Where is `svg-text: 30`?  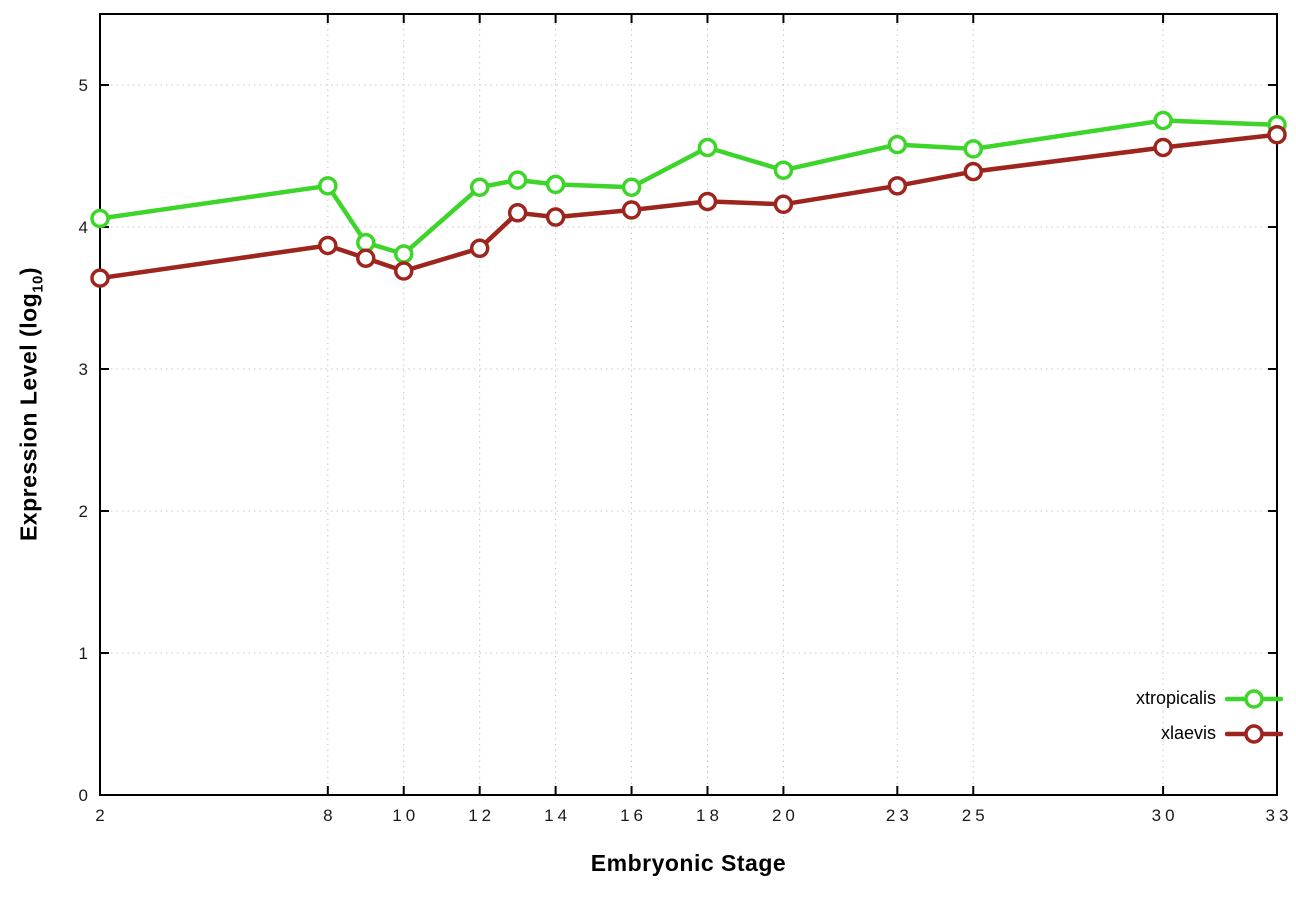 svg-text: 30 is located at coordinates (1165, 815).